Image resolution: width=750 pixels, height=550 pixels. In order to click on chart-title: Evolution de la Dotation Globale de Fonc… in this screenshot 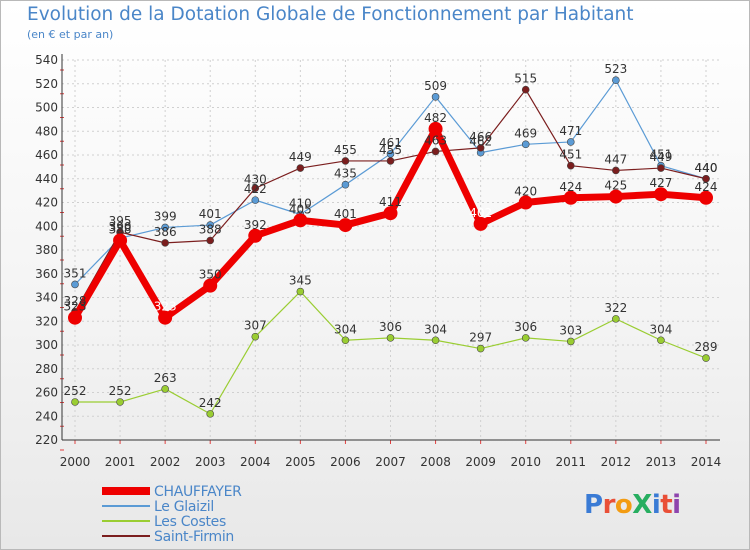, I will do `click(330, 14)`.